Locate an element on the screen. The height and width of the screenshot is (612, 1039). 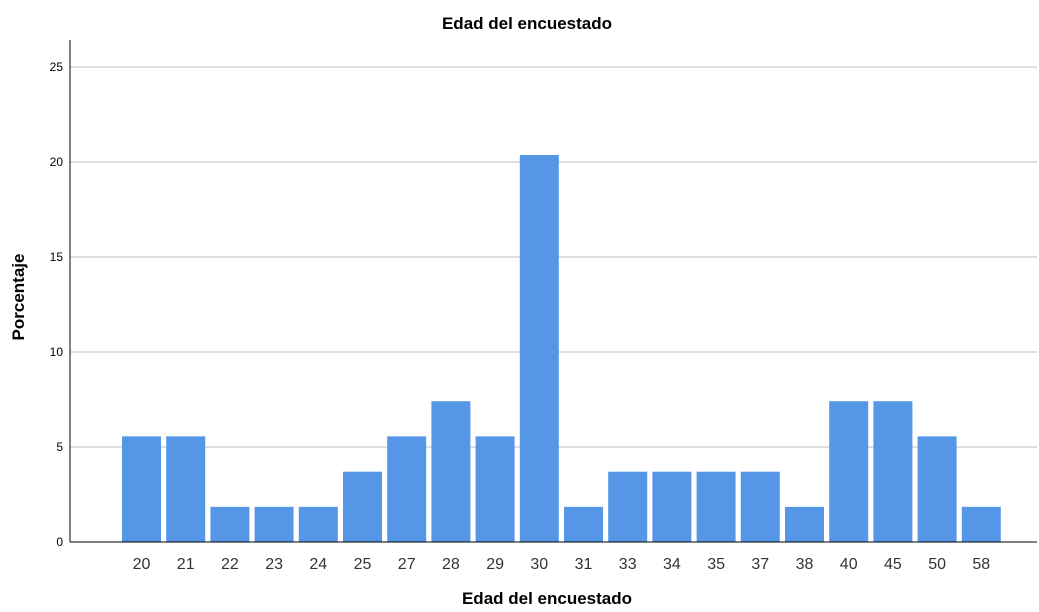
x-tick-label: 38 is located at coordinates (805, 564).